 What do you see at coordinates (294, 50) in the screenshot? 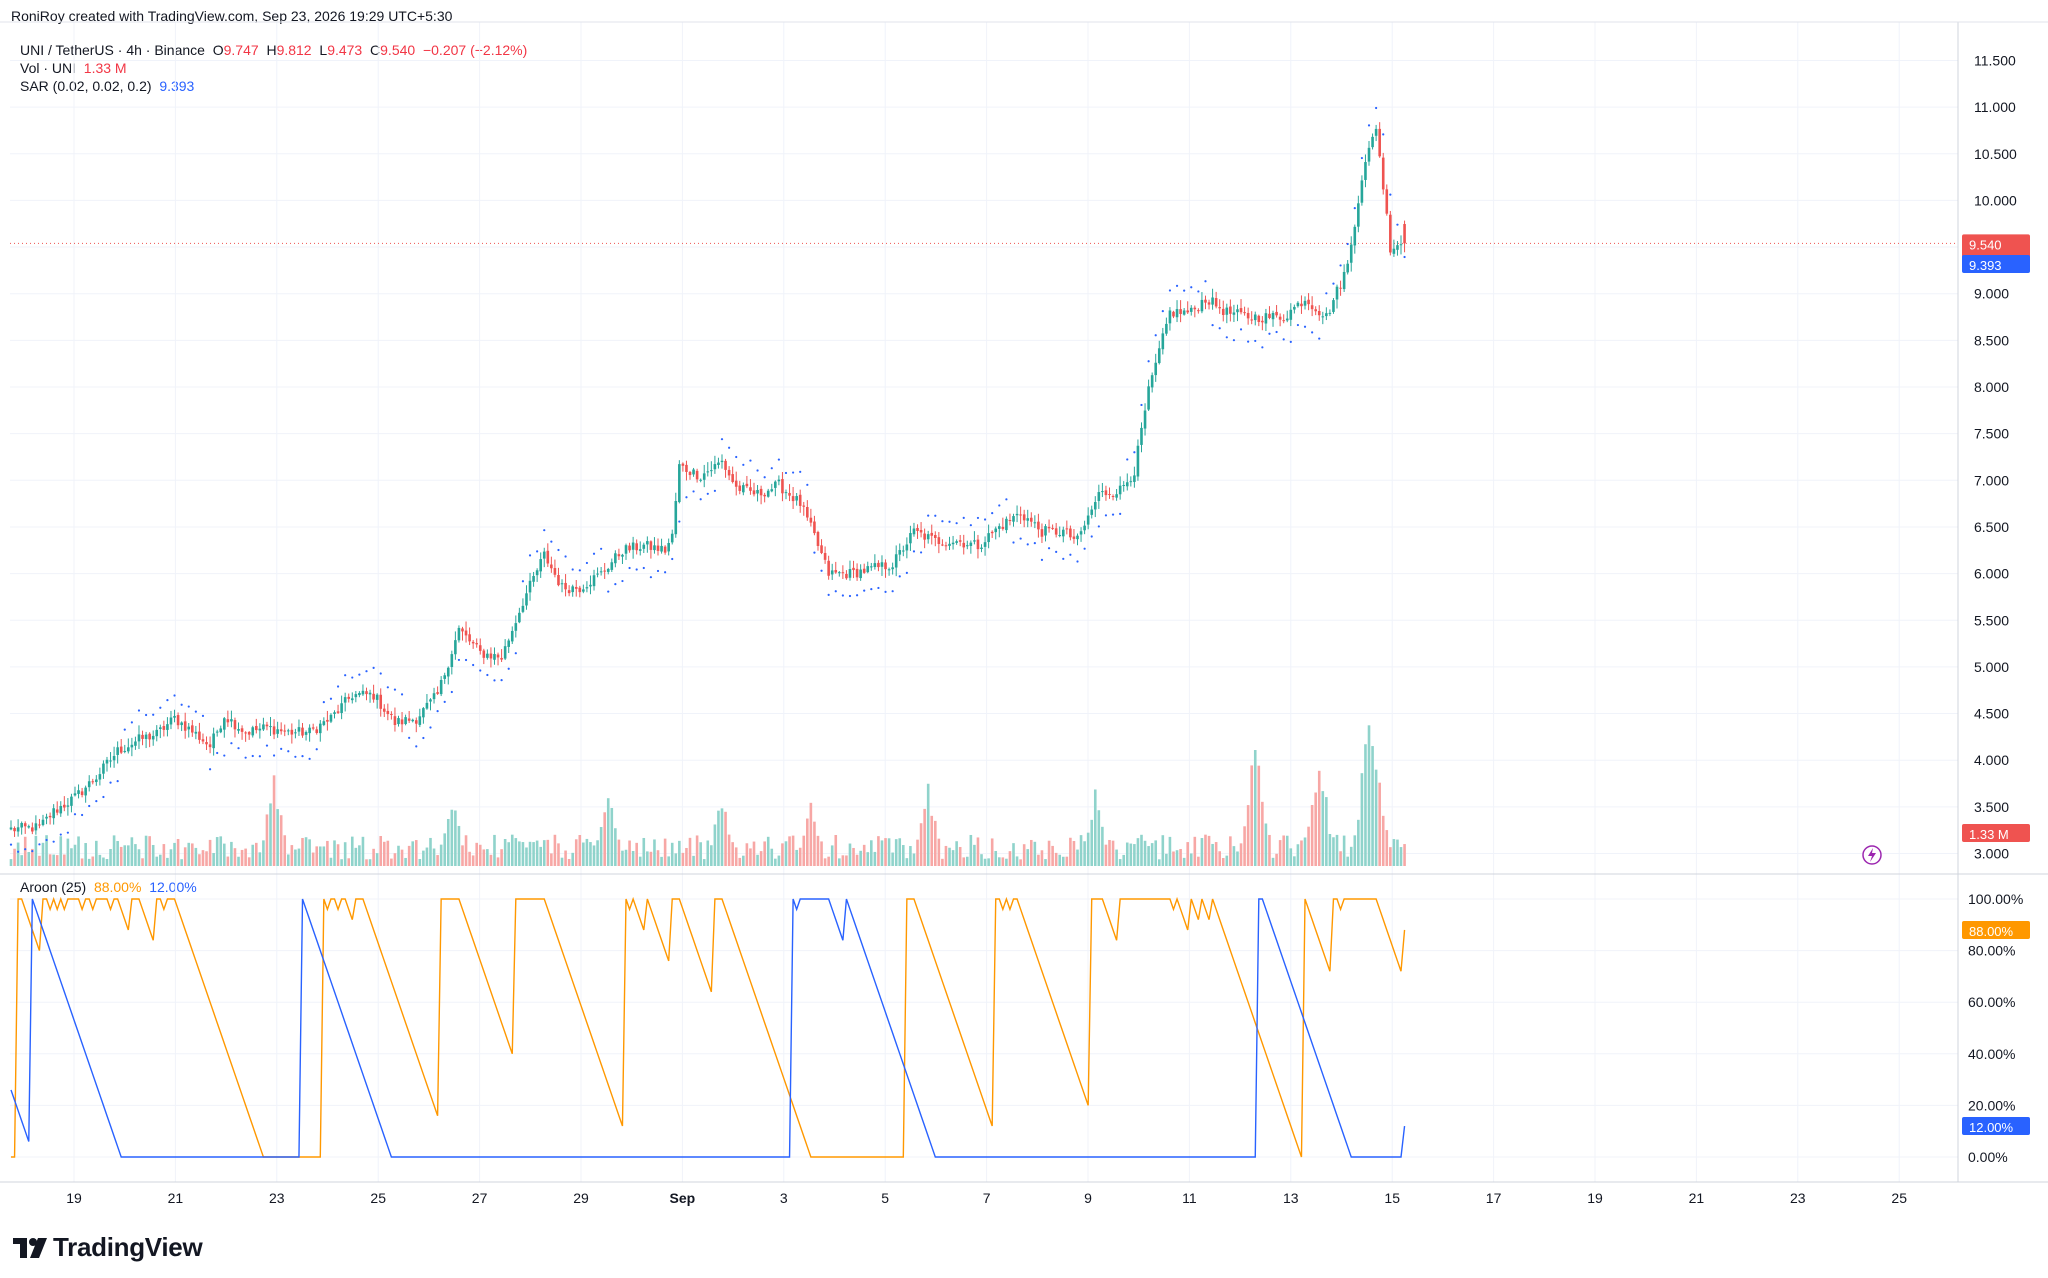
I see `high-value: 9.812` at bounding box center [294, 50].